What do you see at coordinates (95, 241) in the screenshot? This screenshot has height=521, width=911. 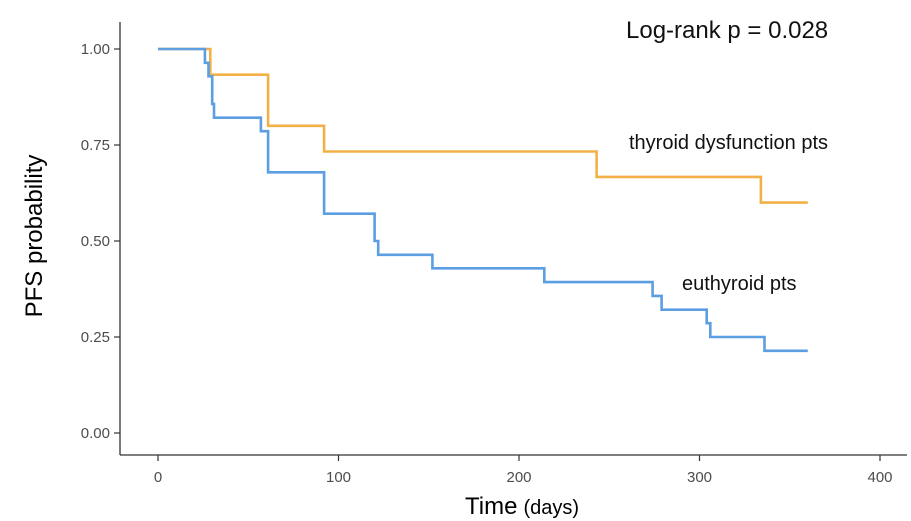 I see `y-tick-label: 0.50` at bounding box center [95, 241].